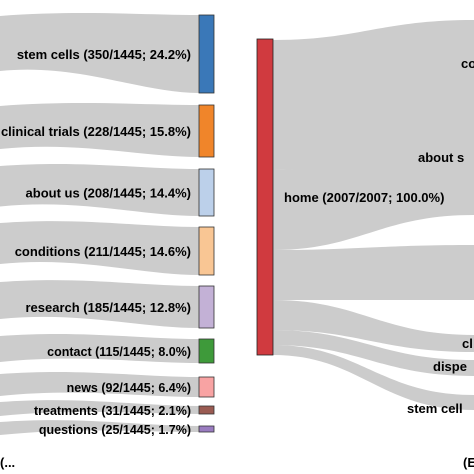 This screenshot has height=474, width=474. What do you see at coordinates (450, 366) in the screenshot?
I see `right-label-4: dispe` at bounding box center [450, 366].